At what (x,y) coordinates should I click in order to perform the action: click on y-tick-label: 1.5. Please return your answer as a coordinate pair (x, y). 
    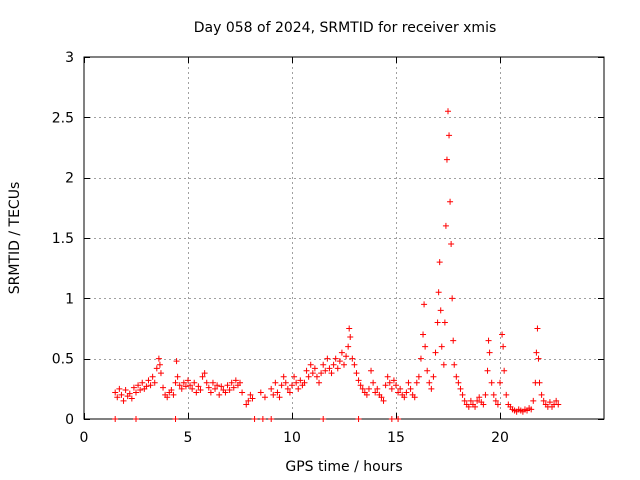
    Looking at the image, I should click on (63, 239).